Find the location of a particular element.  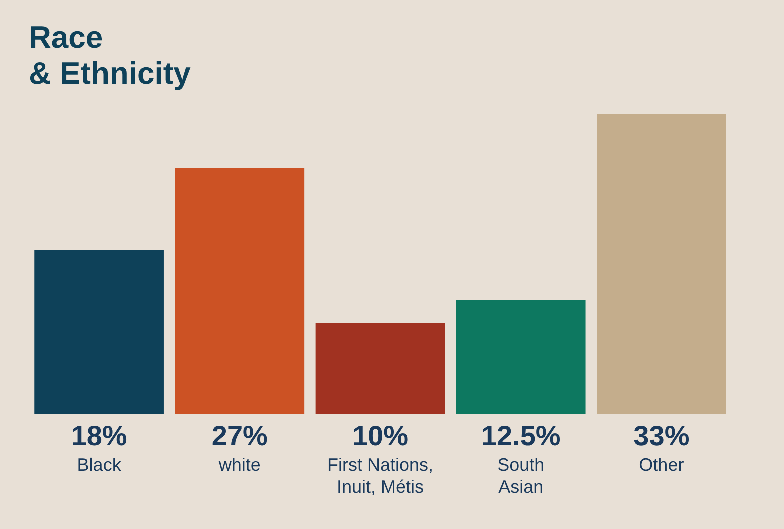

x-tick-label: Other is located at coordinates (661, 464).